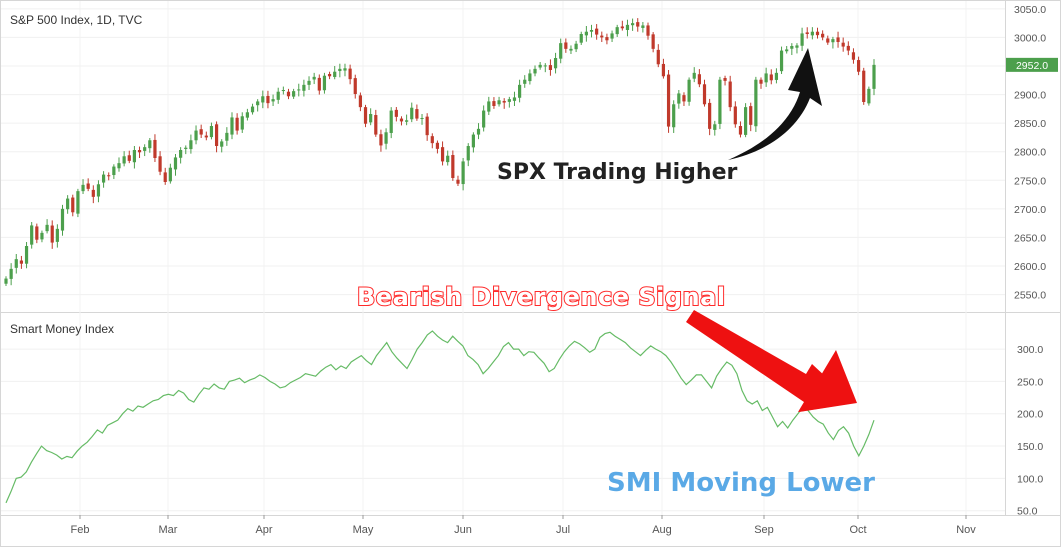  I want to click on last-value-label: 2952.0, so click(1032, 66).